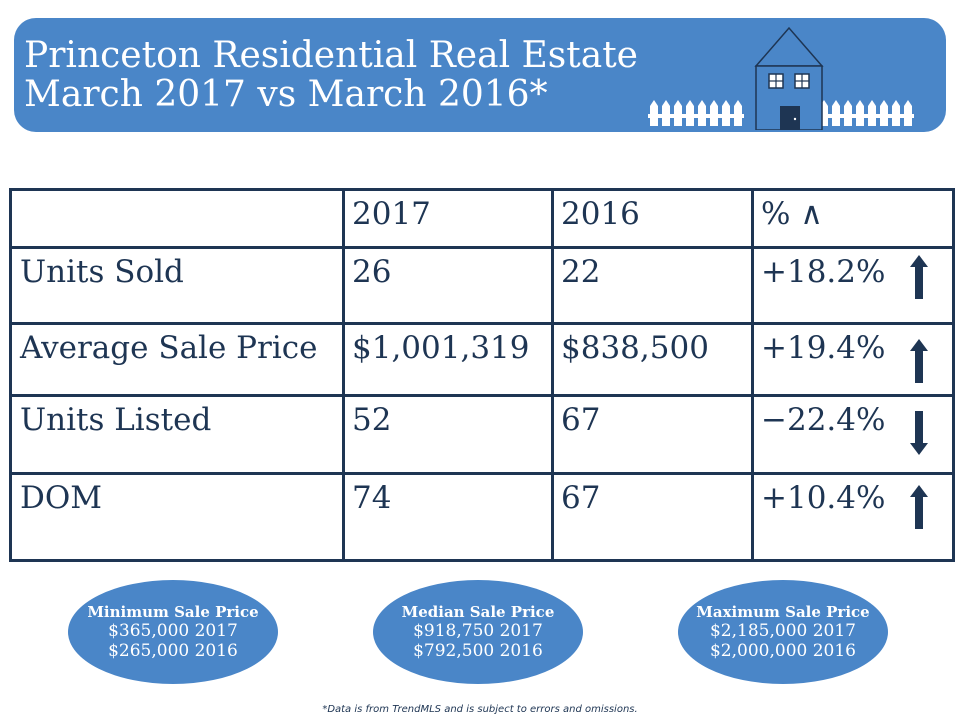 The width and height of the screenshot is (960, 720). Describe the element at coordinates (919, 433) in the screenshot. I see `arrow-down-icon` at that location.